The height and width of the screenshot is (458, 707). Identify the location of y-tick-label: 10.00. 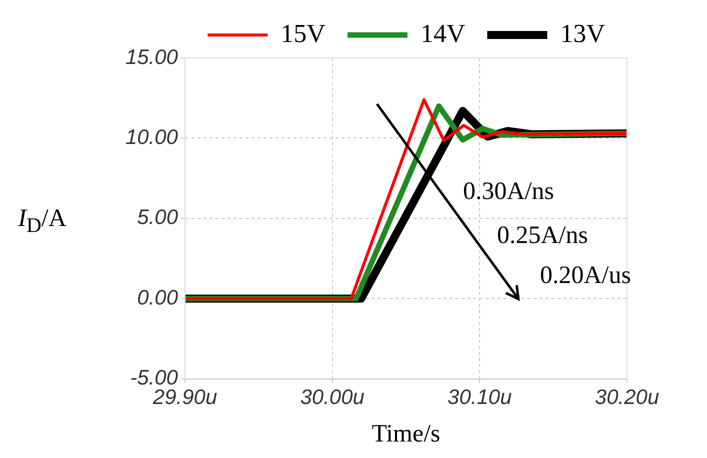
(151, 138).